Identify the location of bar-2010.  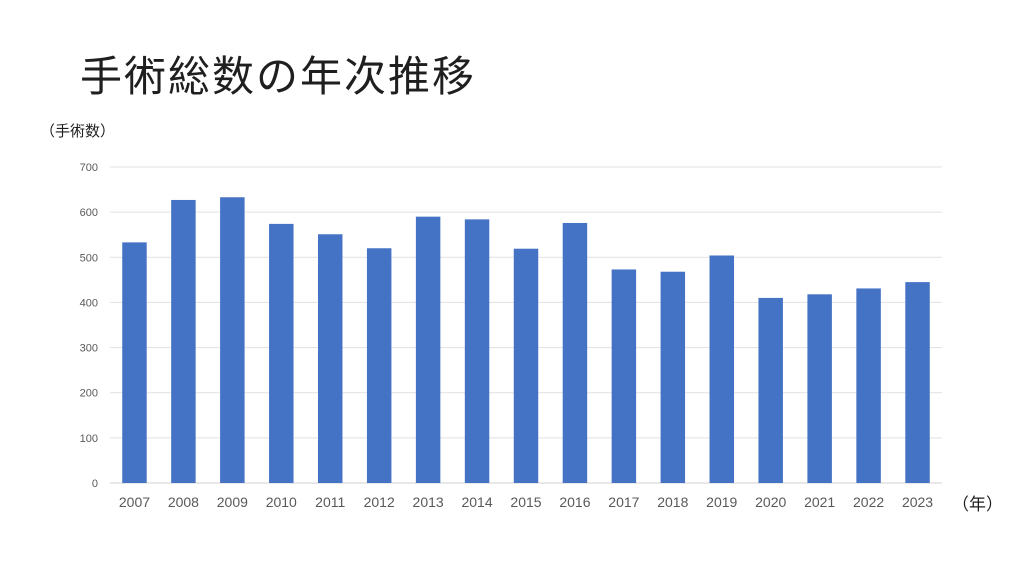
(281, 353).